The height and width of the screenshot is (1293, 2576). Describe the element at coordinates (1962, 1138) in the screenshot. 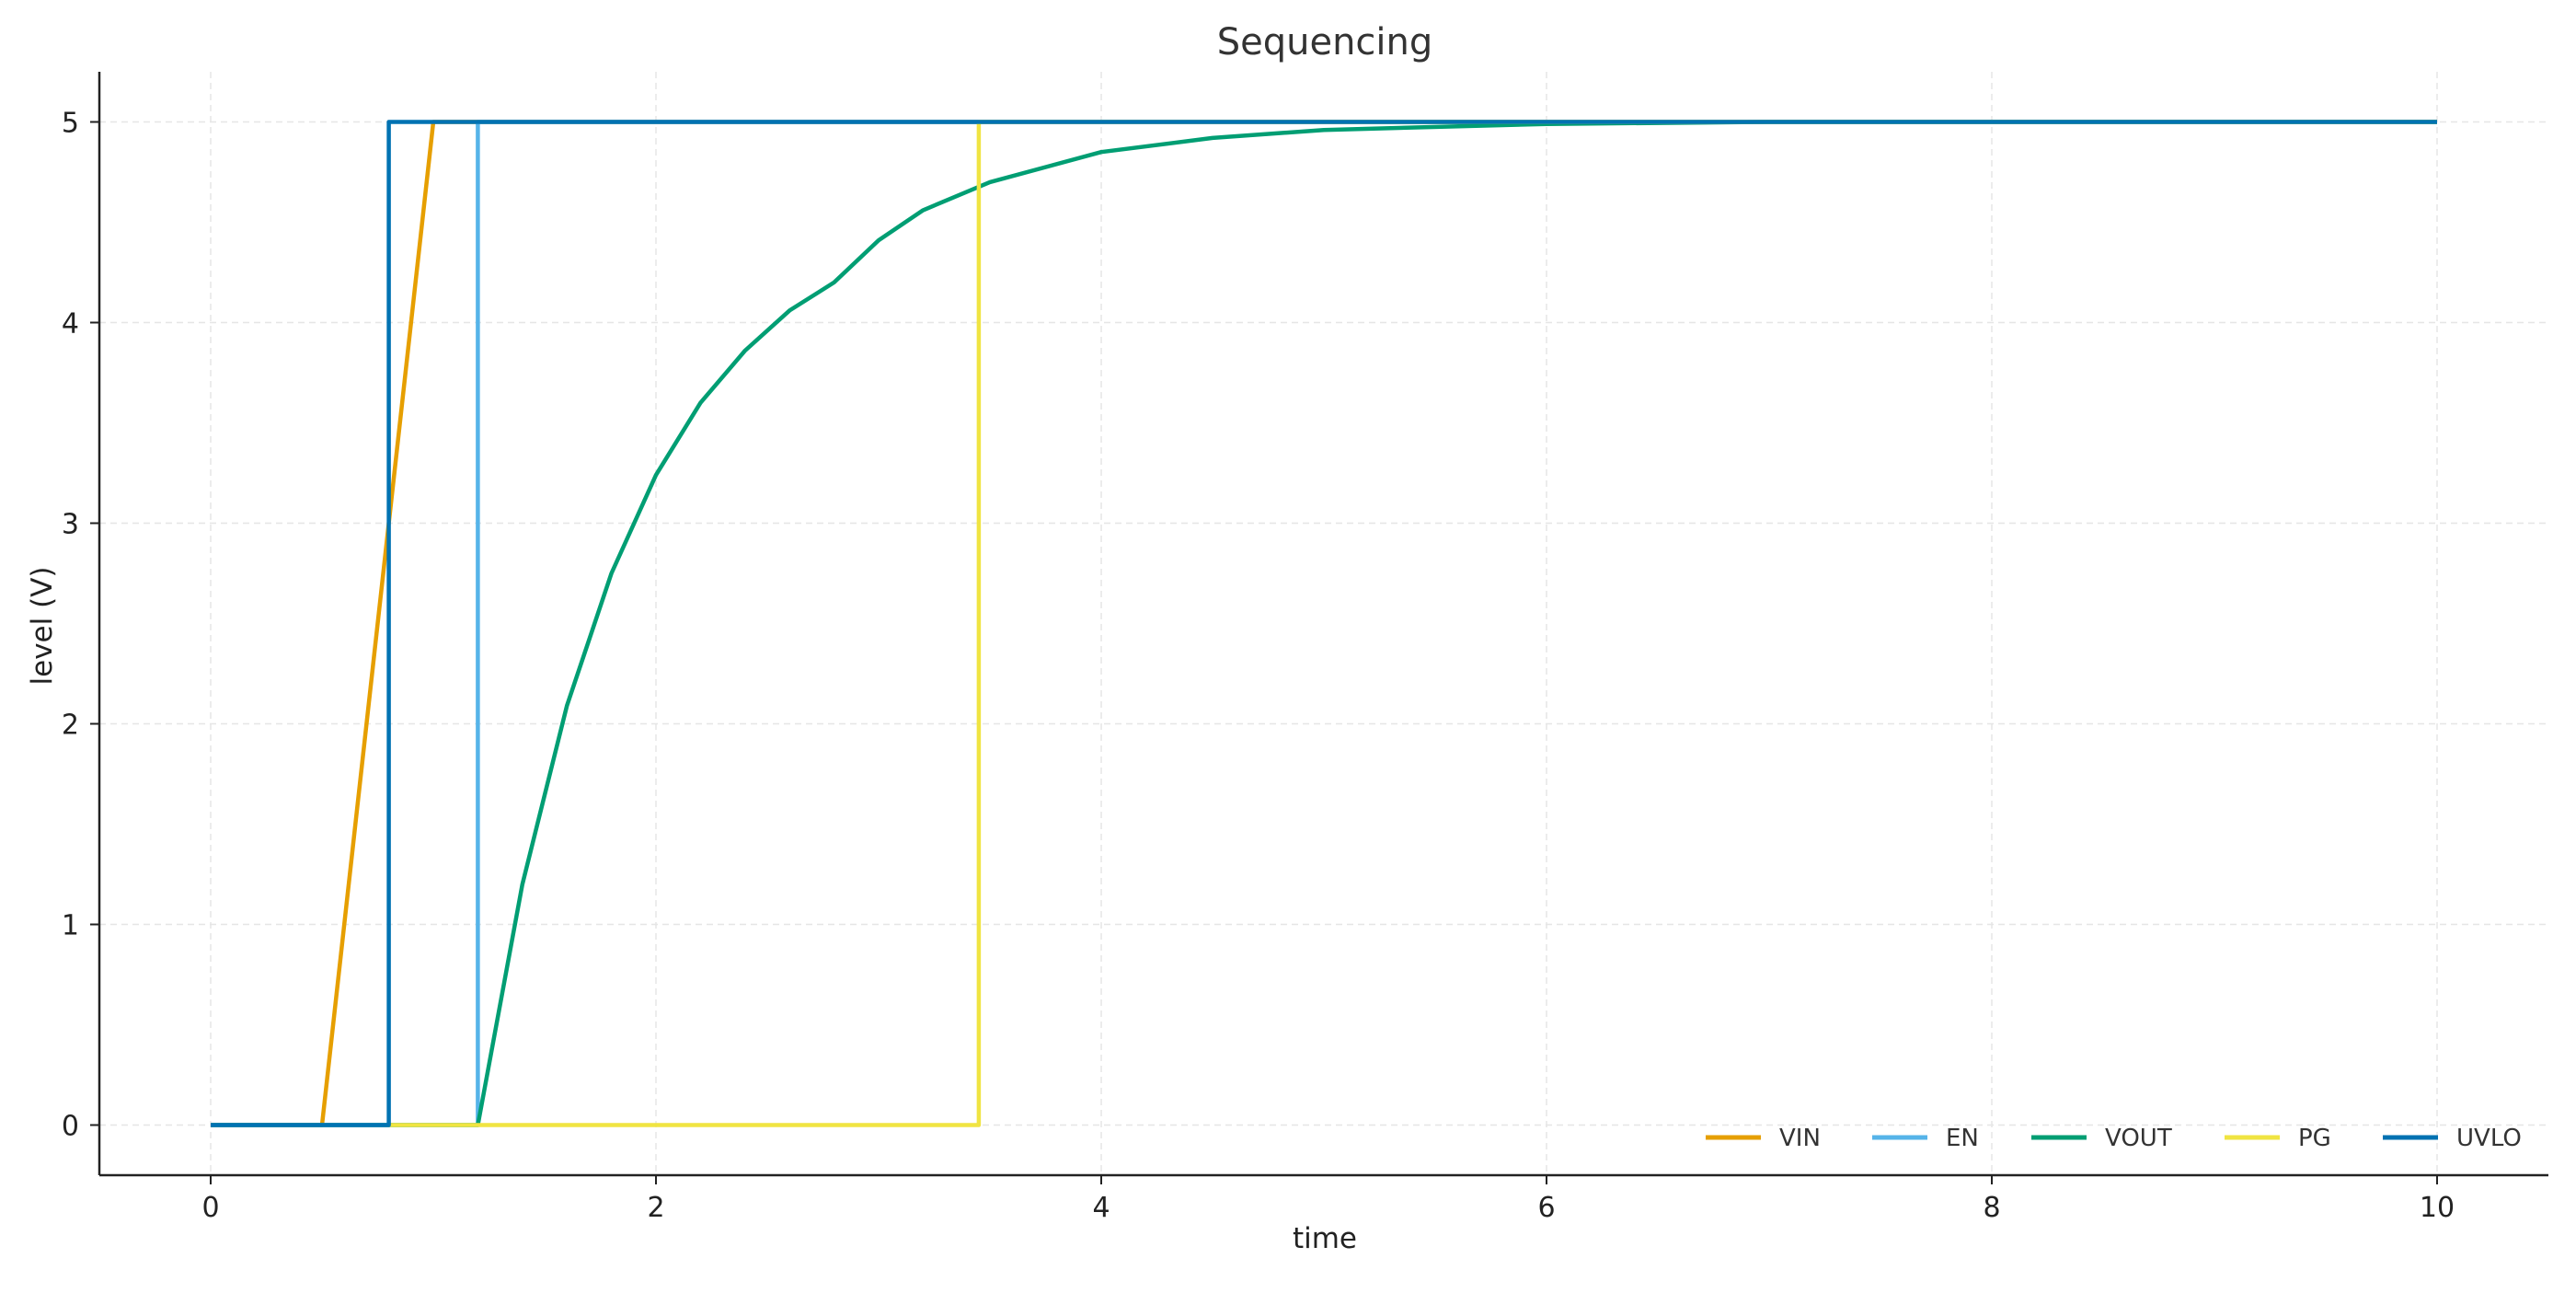

I see `legend-label-en: EN` at that location.